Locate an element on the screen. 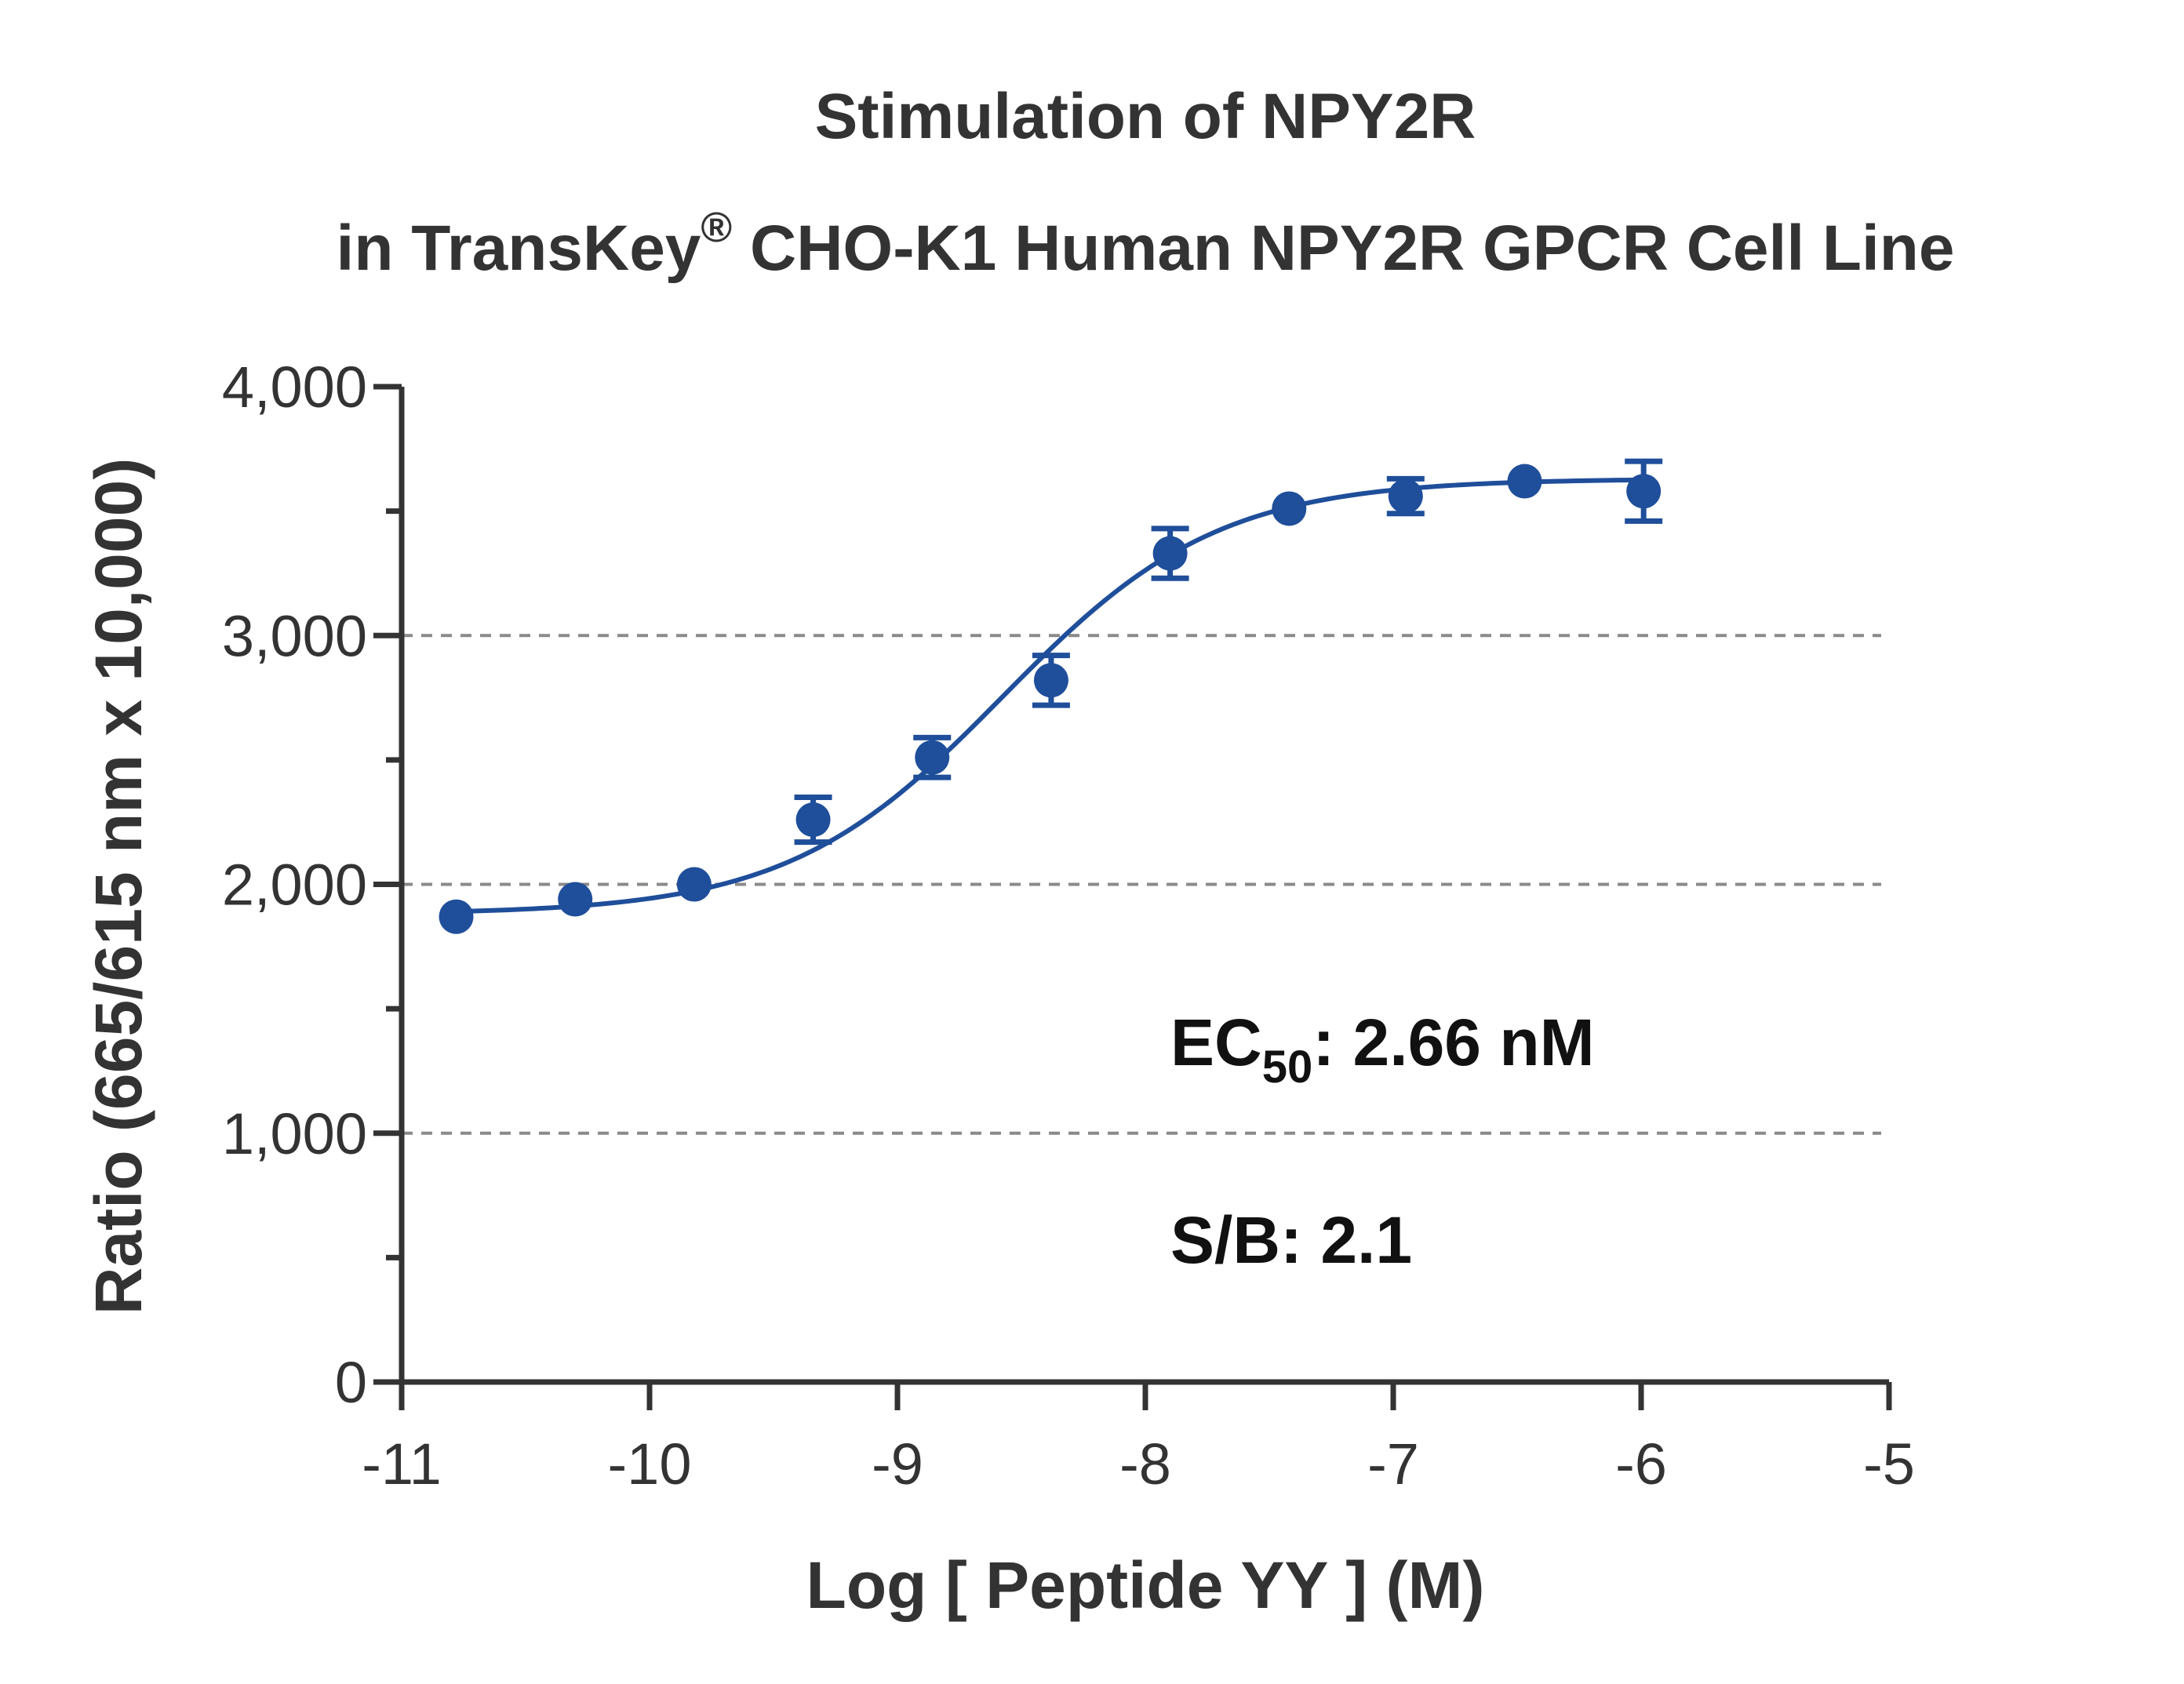  y-tick-label: 4,000 is located at coordinates (294, 387).